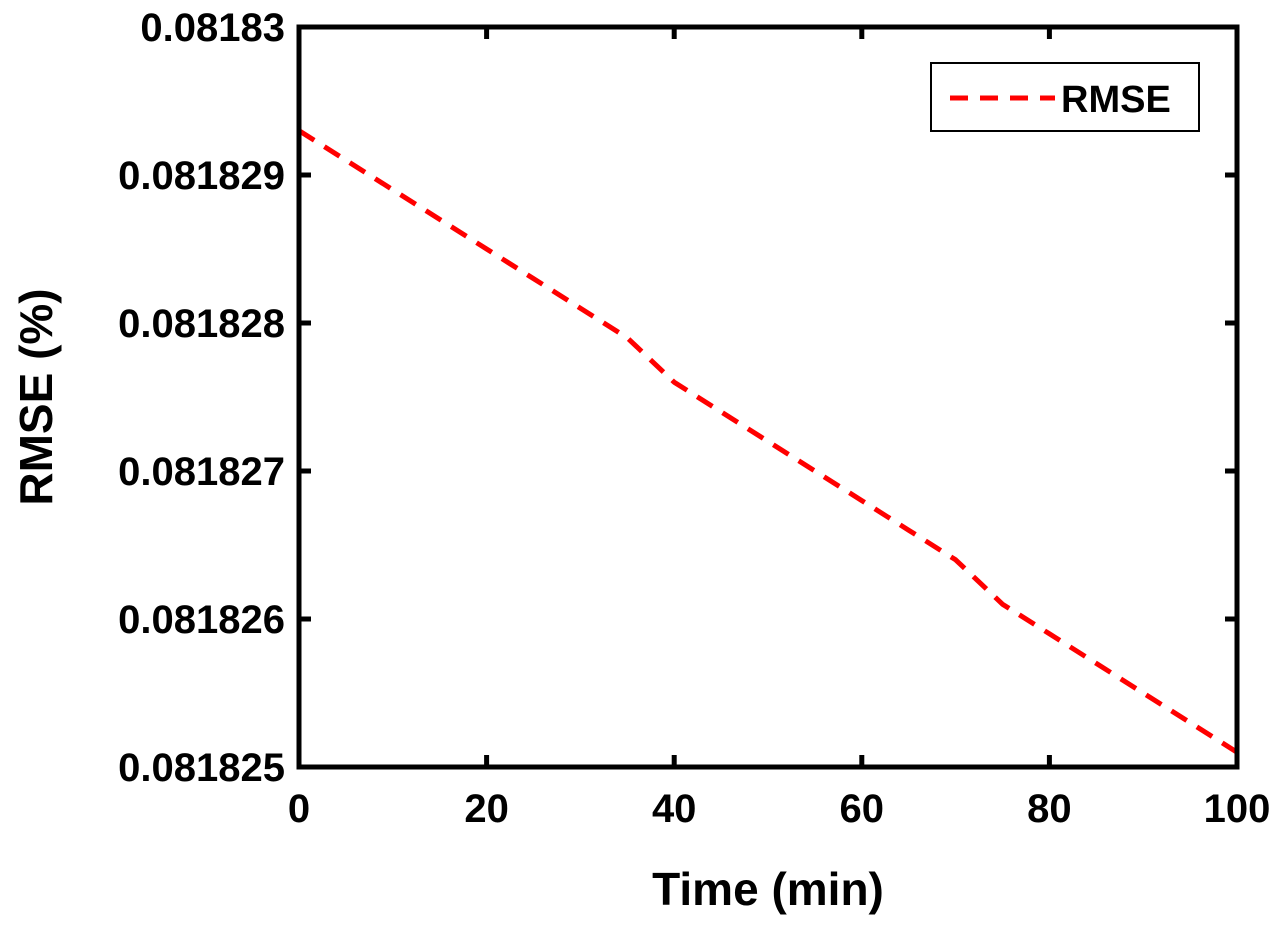 The width and height of the screenshot is (1285, 933). What do you see at coordinates (201, 472) in the screenshot?
I see `y-tick-label: 0.081827` at bounding box center [201, 472].